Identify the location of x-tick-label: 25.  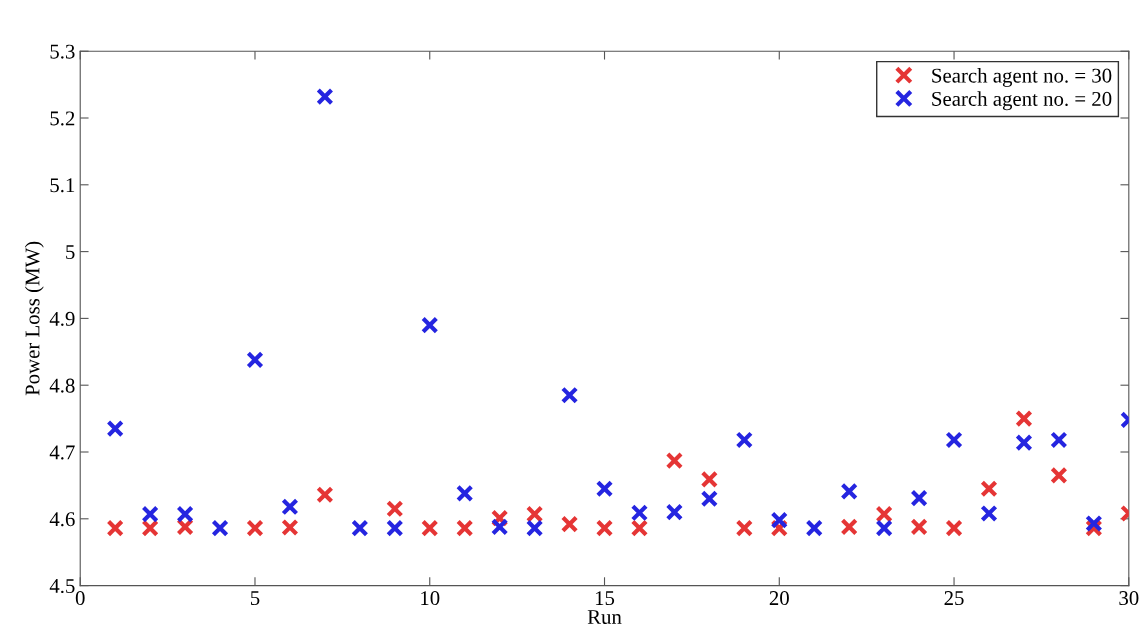
(954, 598).